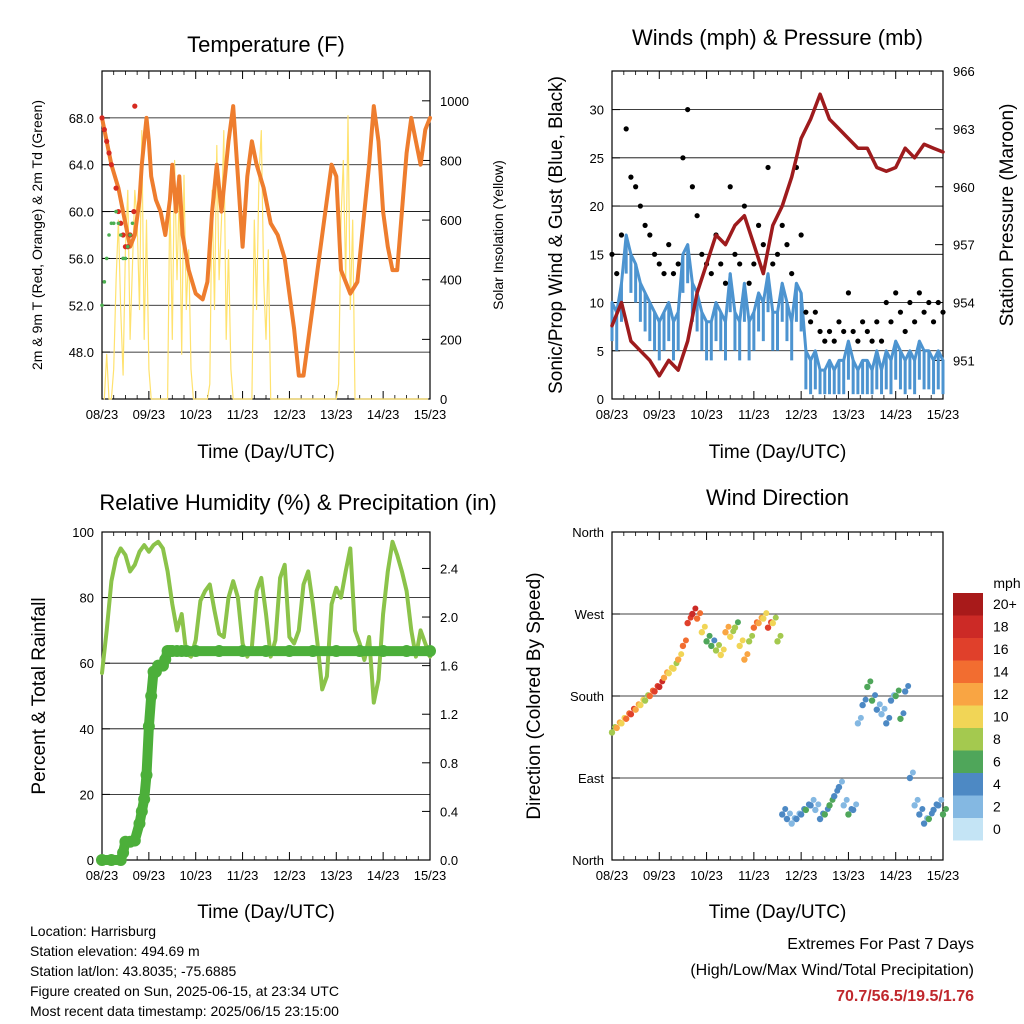 The height and width of the screenshot is (1024, 1024). What do you see at coordinates (597, 110) in the screenshot?
I see `y-tick-label-1-6: 30` at bounding box center [597, 110].